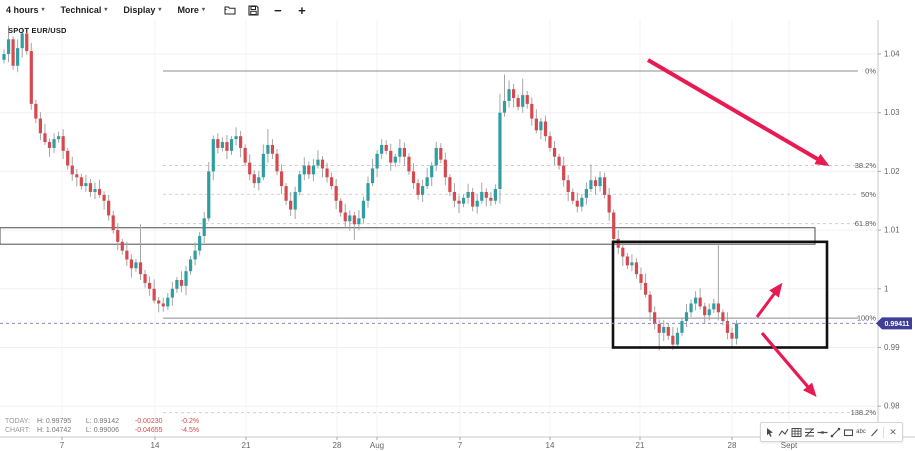 This screenshot has width=915, height=451. I want to click on menu-technical: Technical ▾, so click(84, 10).